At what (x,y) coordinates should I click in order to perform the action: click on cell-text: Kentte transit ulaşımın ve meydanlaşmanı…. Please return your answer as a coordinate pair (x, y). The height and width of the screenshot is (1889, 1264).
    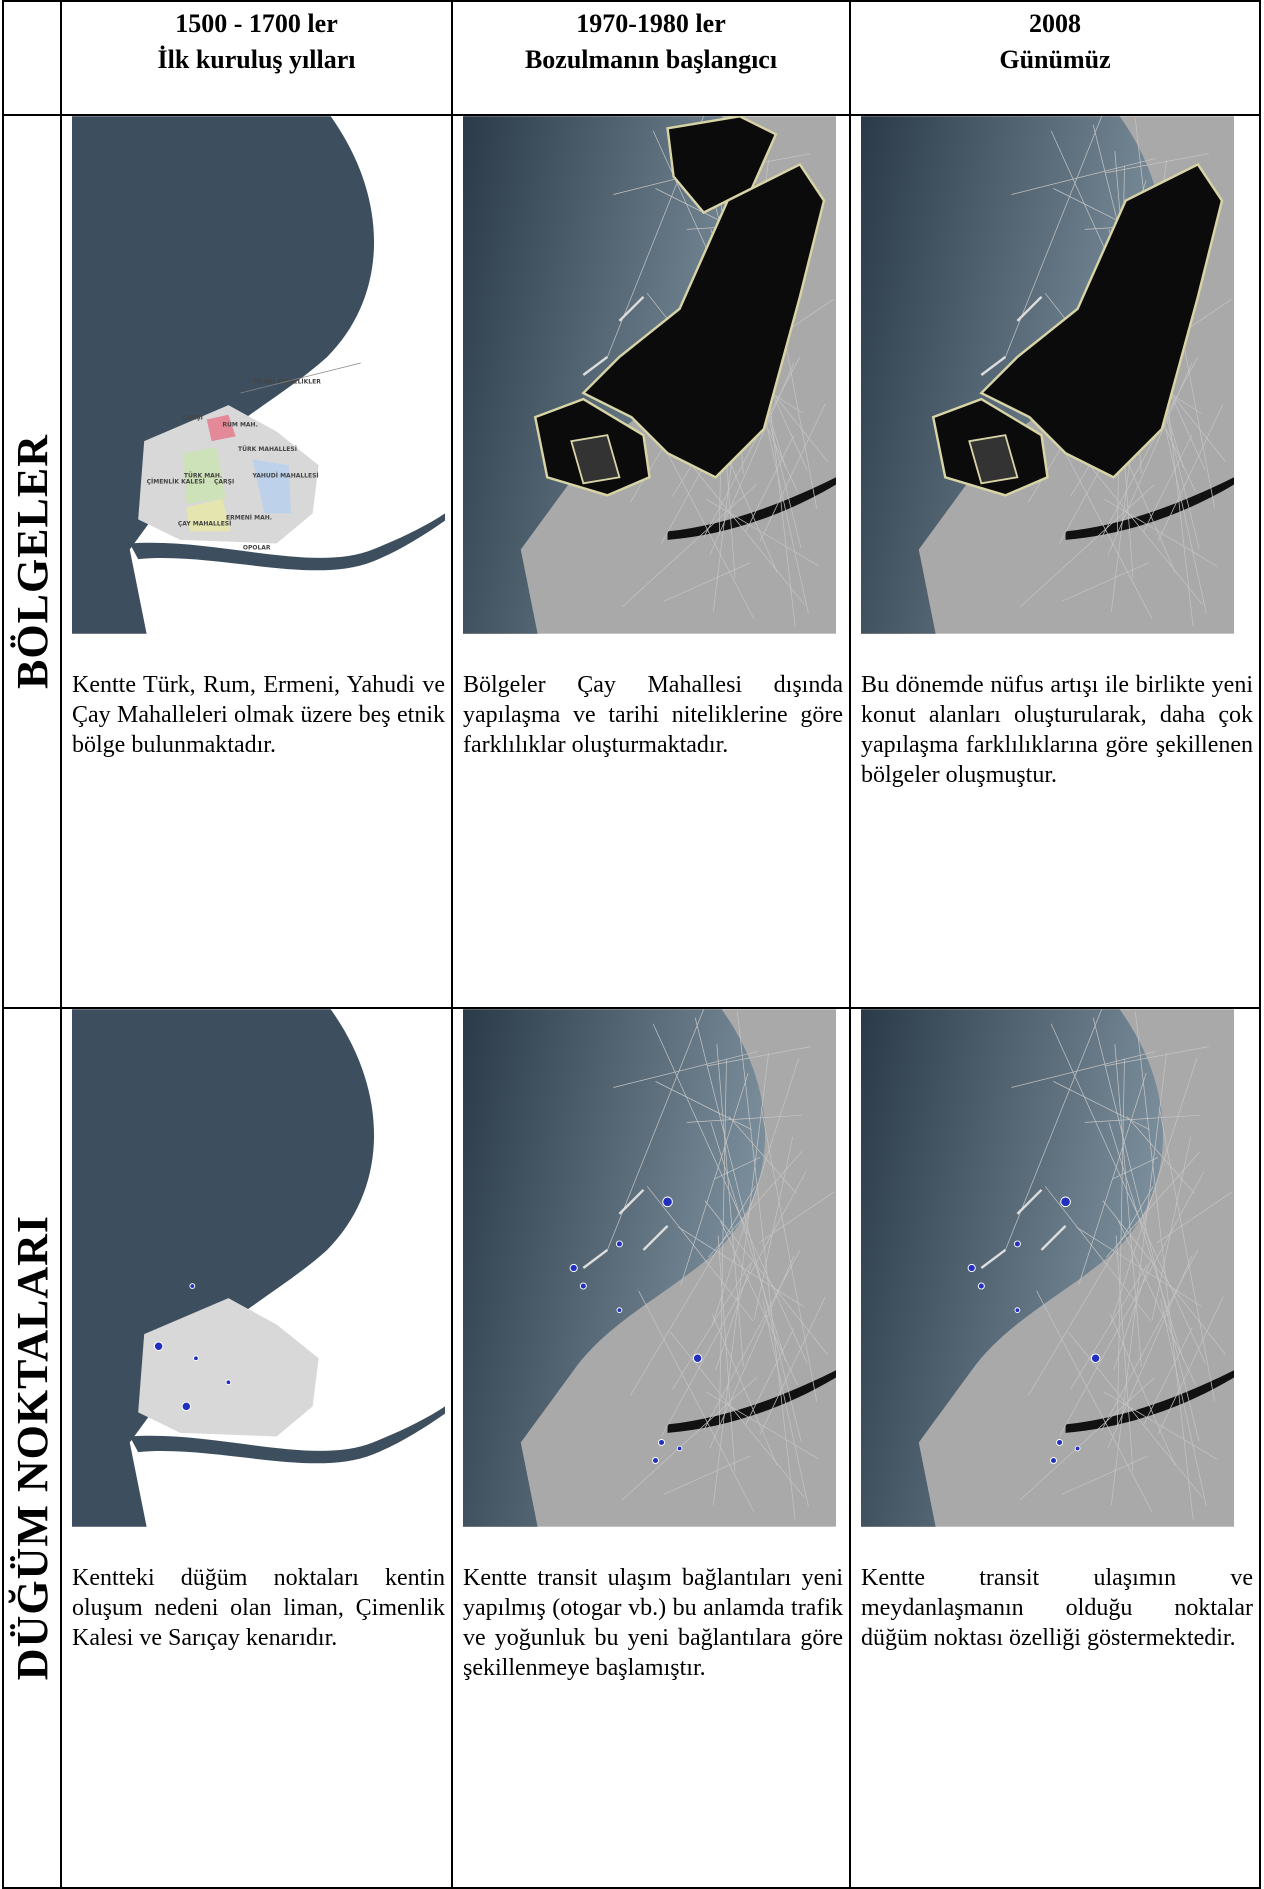
    Looking at the image, I should click on (1057, 1608).